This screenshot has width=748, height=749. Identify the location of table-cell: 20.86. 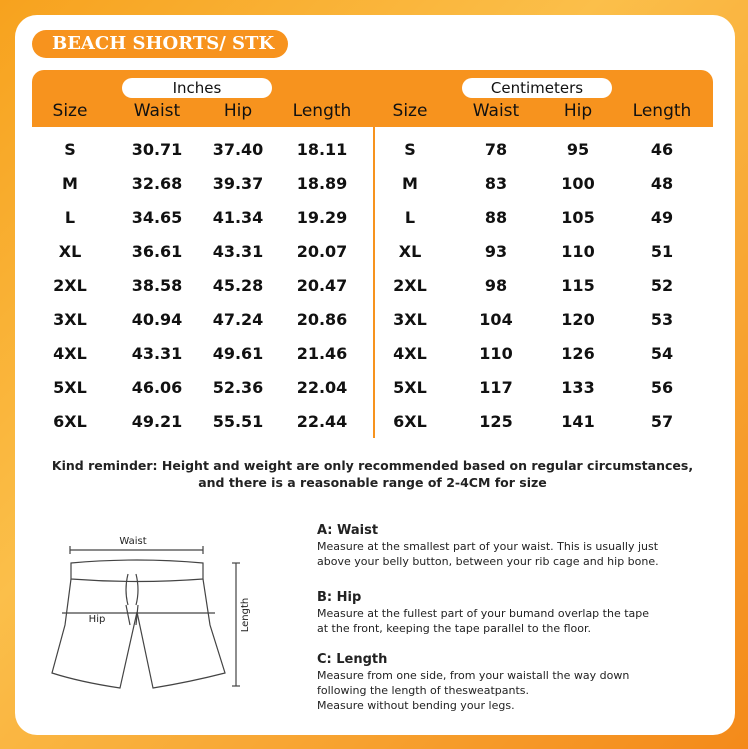
(322, 319).